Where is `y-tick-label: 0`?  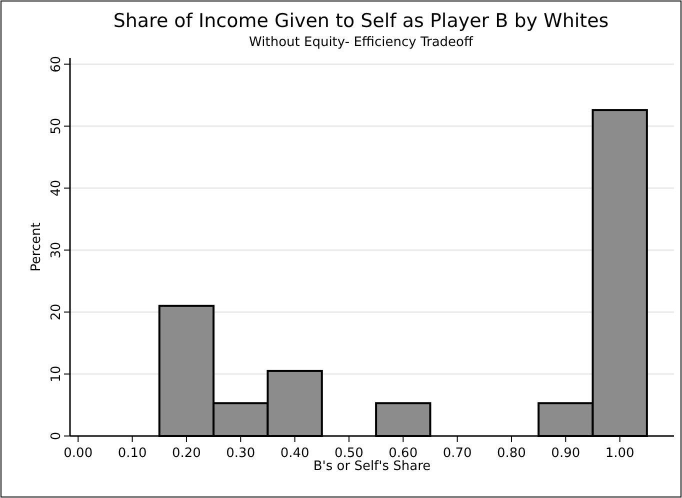 y-tick-label: 0 is located at coordinates (56, 436).